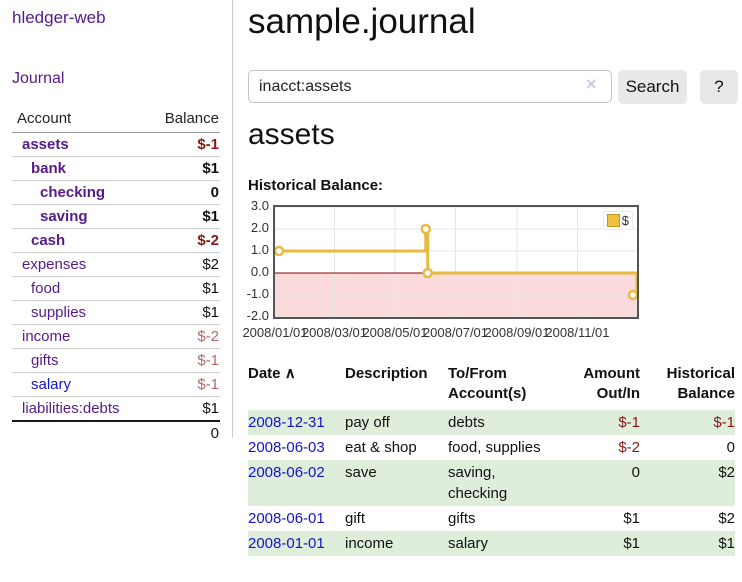 This screenshot has width=742, height=582. I want to click on account-link: expenses, so click(54, 264).